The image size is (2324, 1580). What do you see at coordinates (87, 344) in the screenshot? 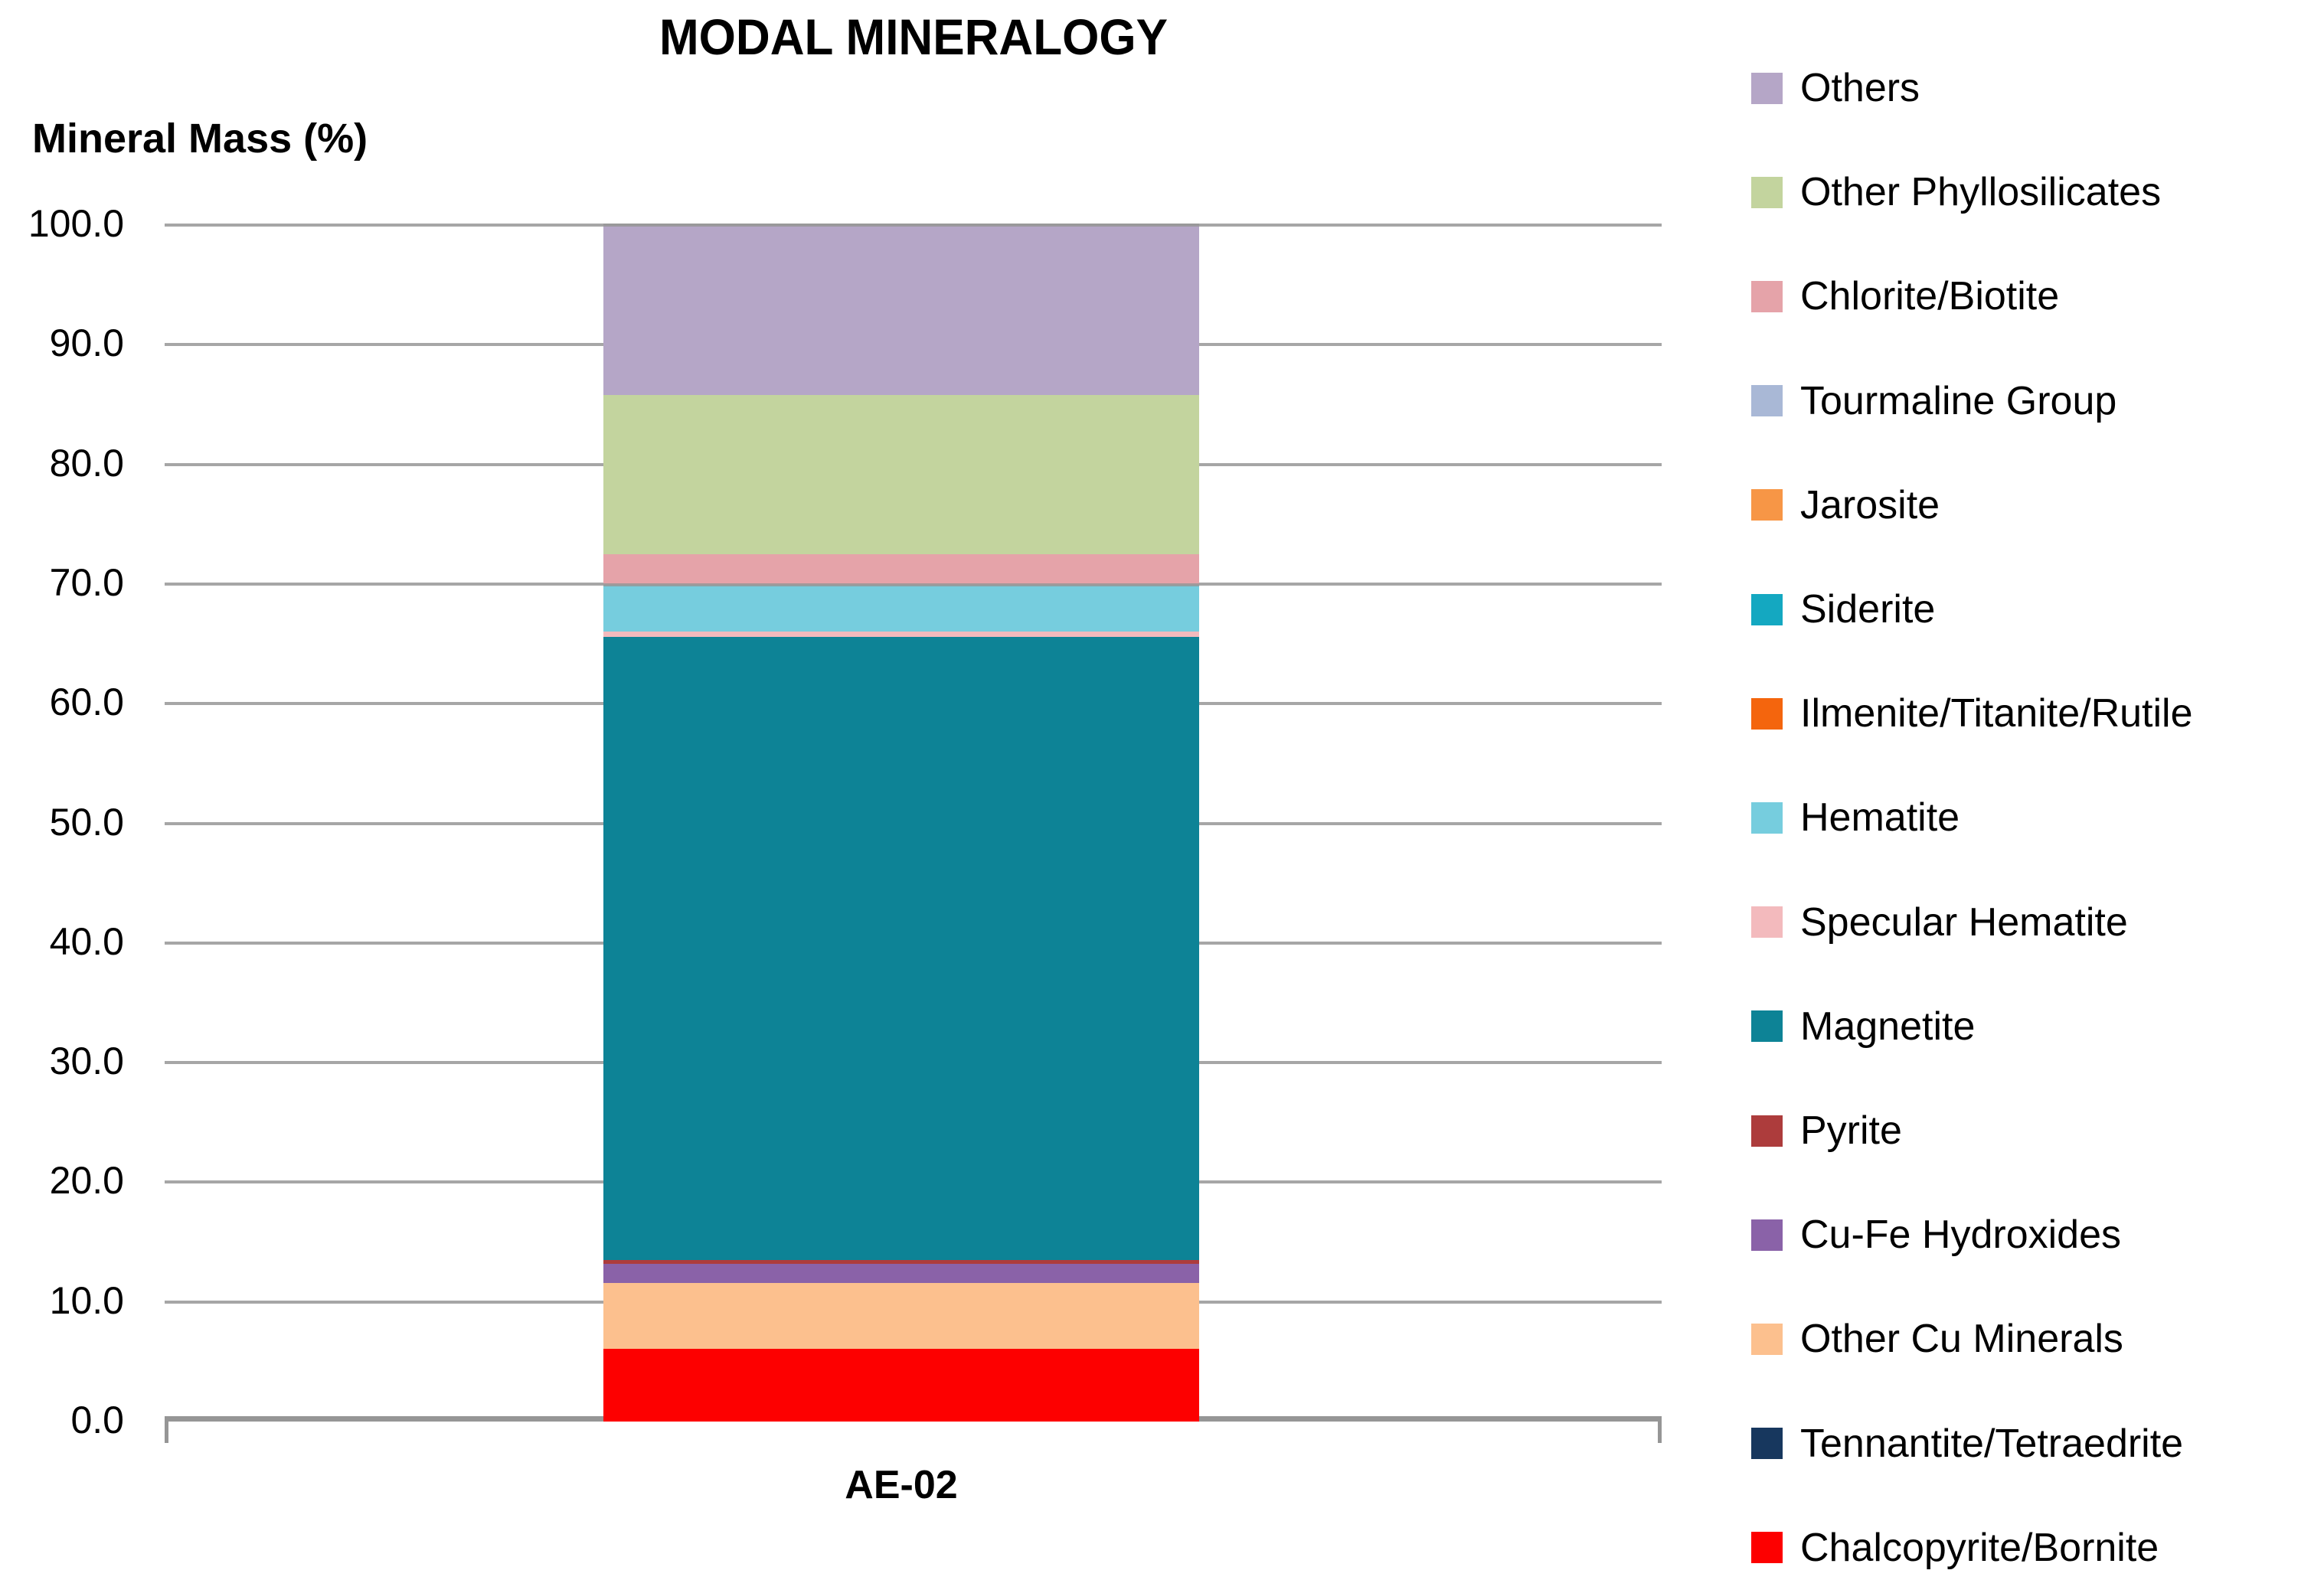
I see `y-tick-label-90.0: 90.0` at bounding box center [87, 344].